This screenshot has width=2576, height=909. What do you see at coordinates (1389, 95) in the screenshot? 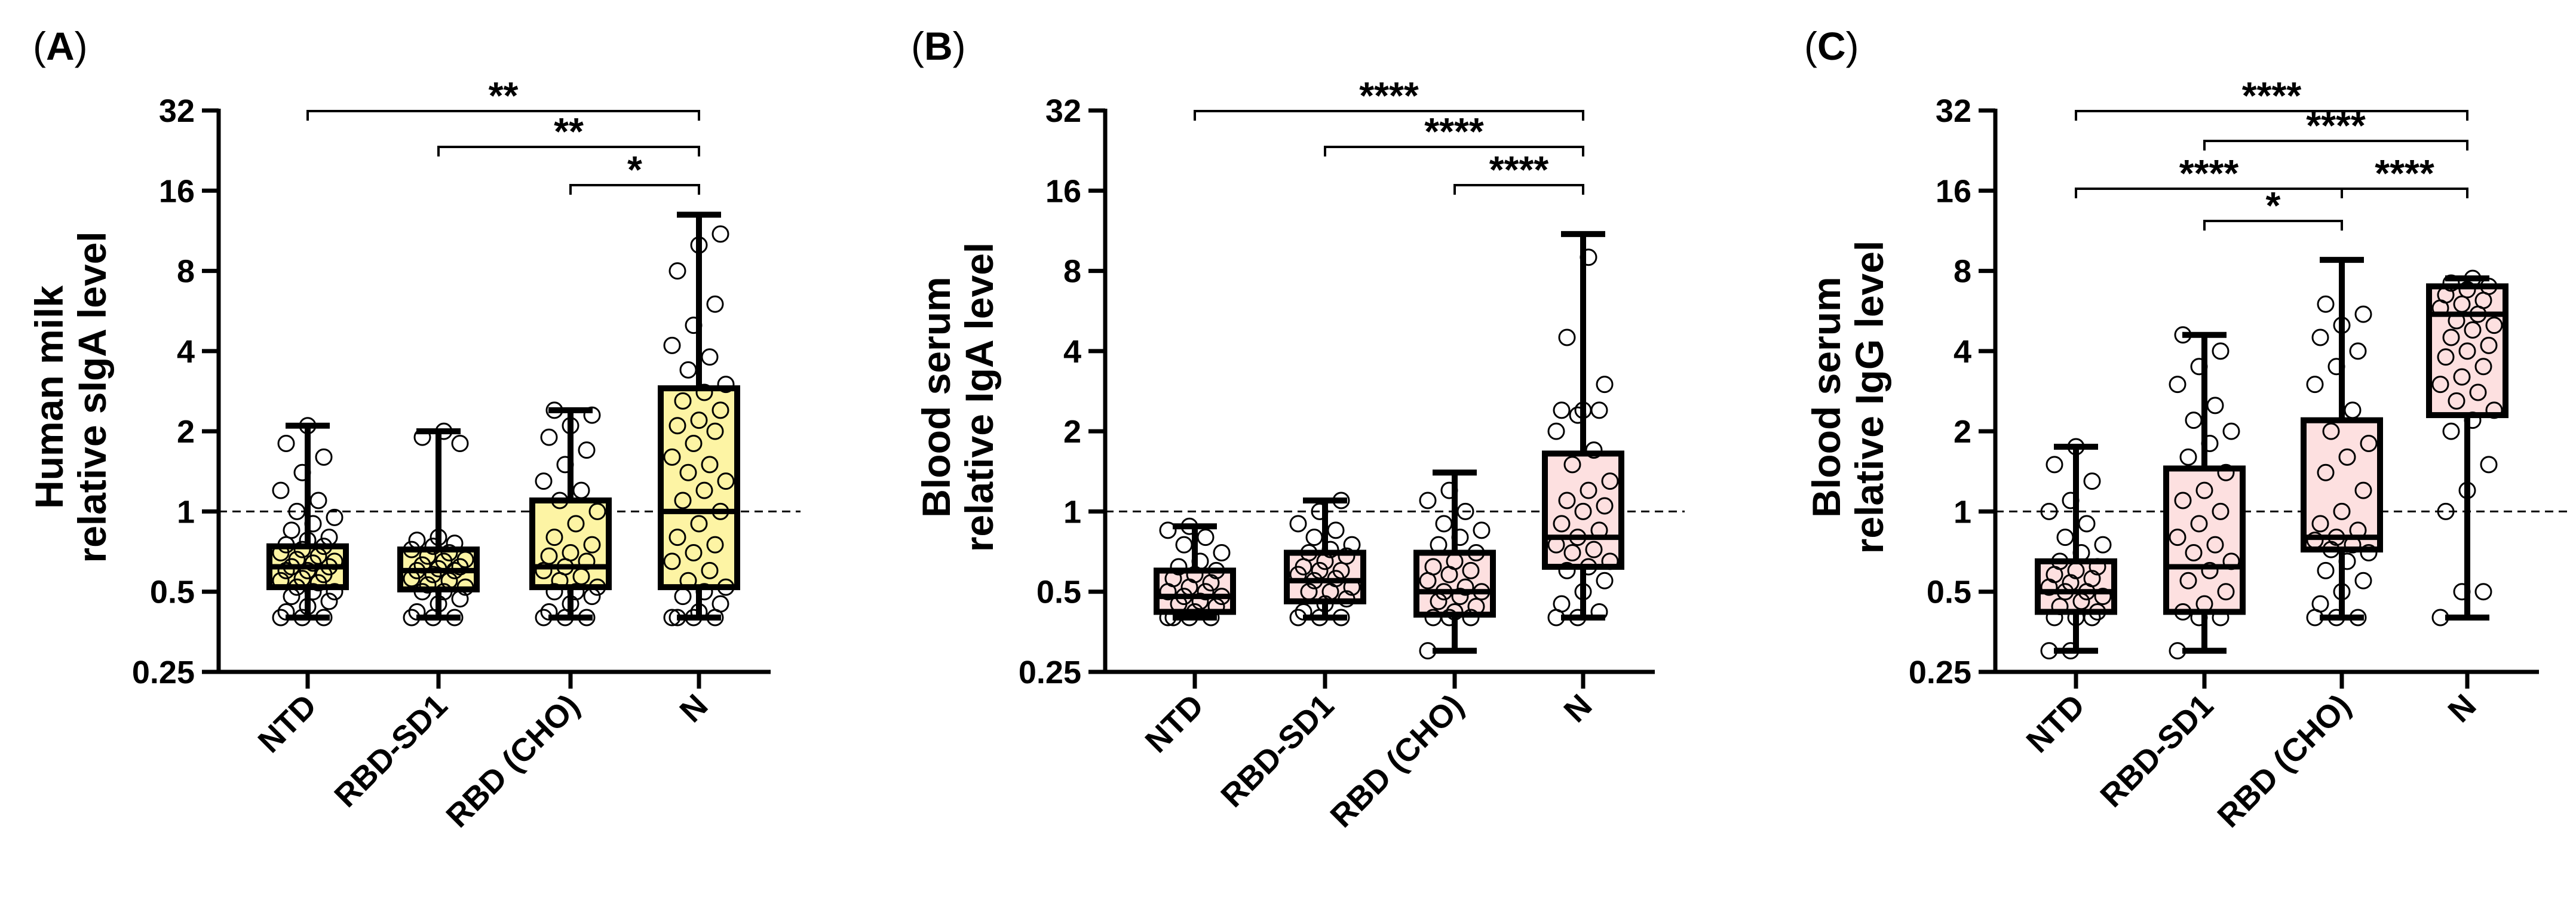
I see `significance-label: ****` at bounding box center [1389, 95].